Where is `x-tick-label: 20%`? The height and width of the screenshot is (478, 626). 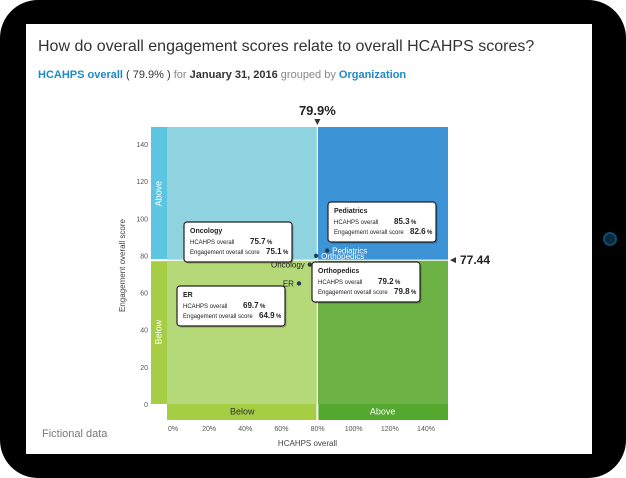 x-tick-label: 20% is located at coordinates (209, 429).